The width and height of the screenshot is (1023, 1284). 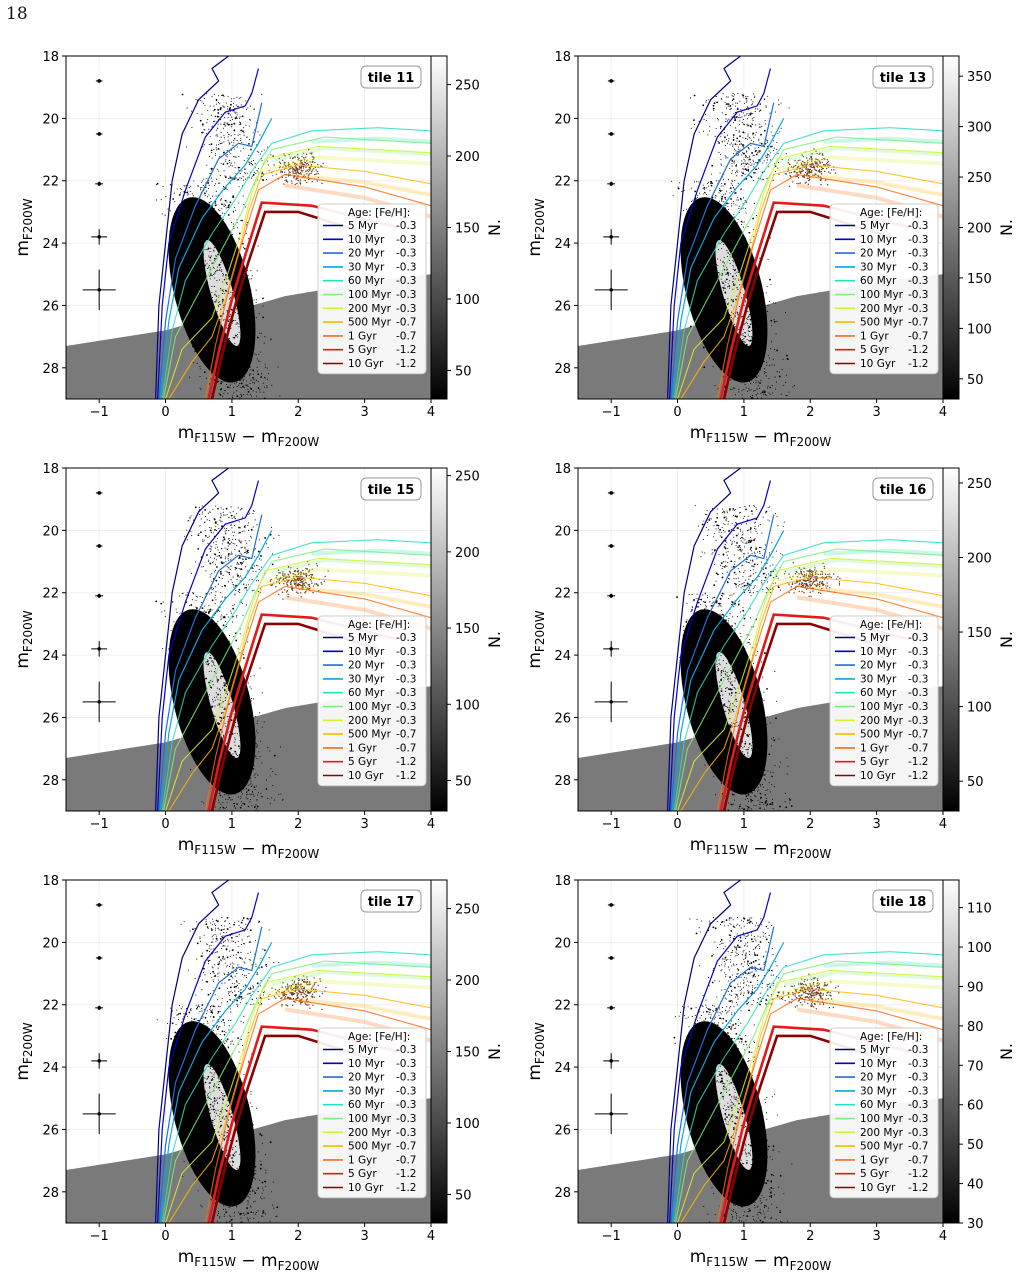 What do you see at coordinates (918, 350) in the screenshot?
I see `legend-feh: -1.2` at bounding box center [918, 350].